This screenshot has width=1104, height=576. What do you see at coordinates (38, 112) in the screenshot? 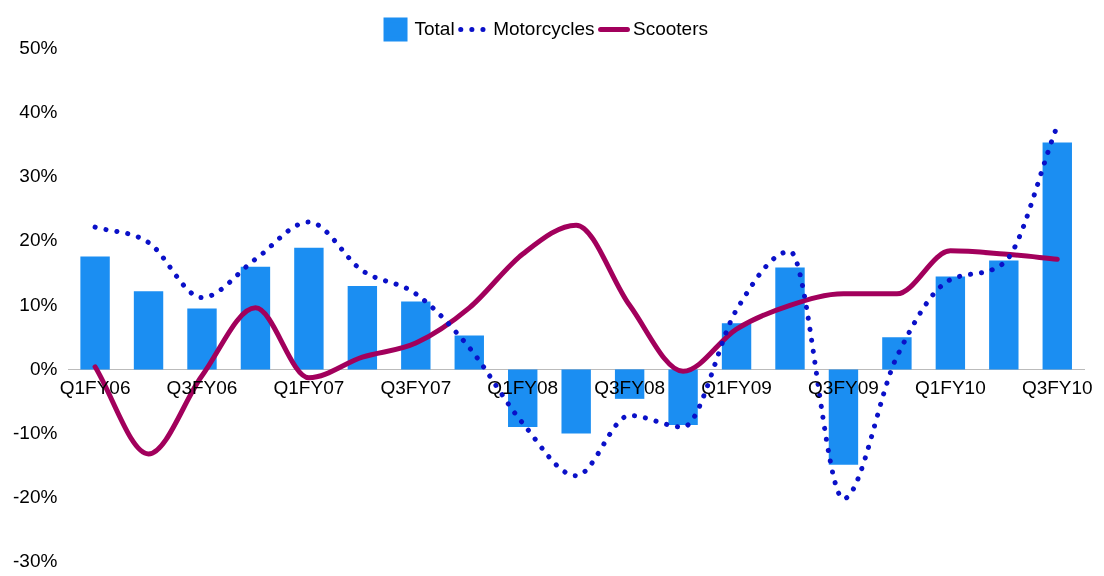
I see `y-tick-label: 40%` at bounding box center [38, 112].